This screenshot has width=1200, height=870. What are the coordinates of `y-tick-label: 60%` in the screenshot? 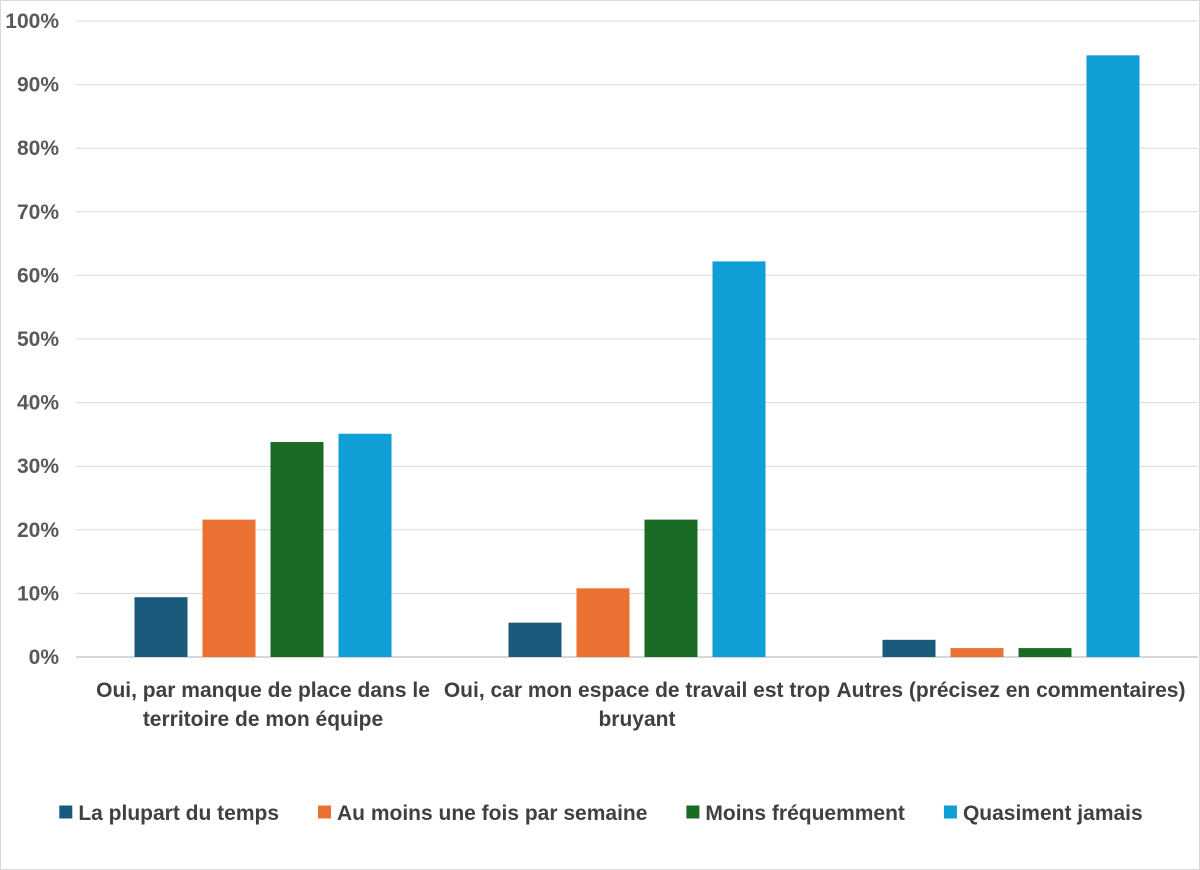 It's located at (38, 275).